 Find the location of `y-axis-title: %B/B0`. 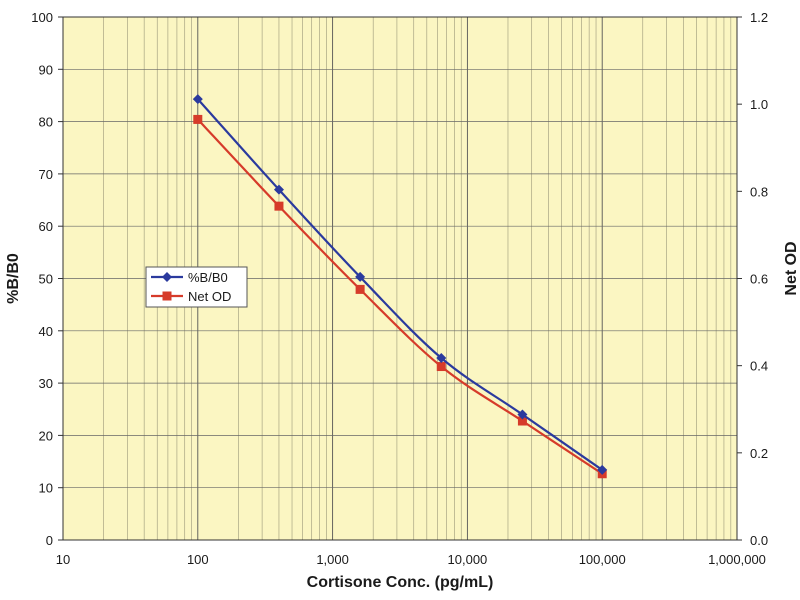

y-axis-title: %B/B0 is located at coordinates (13, 278).